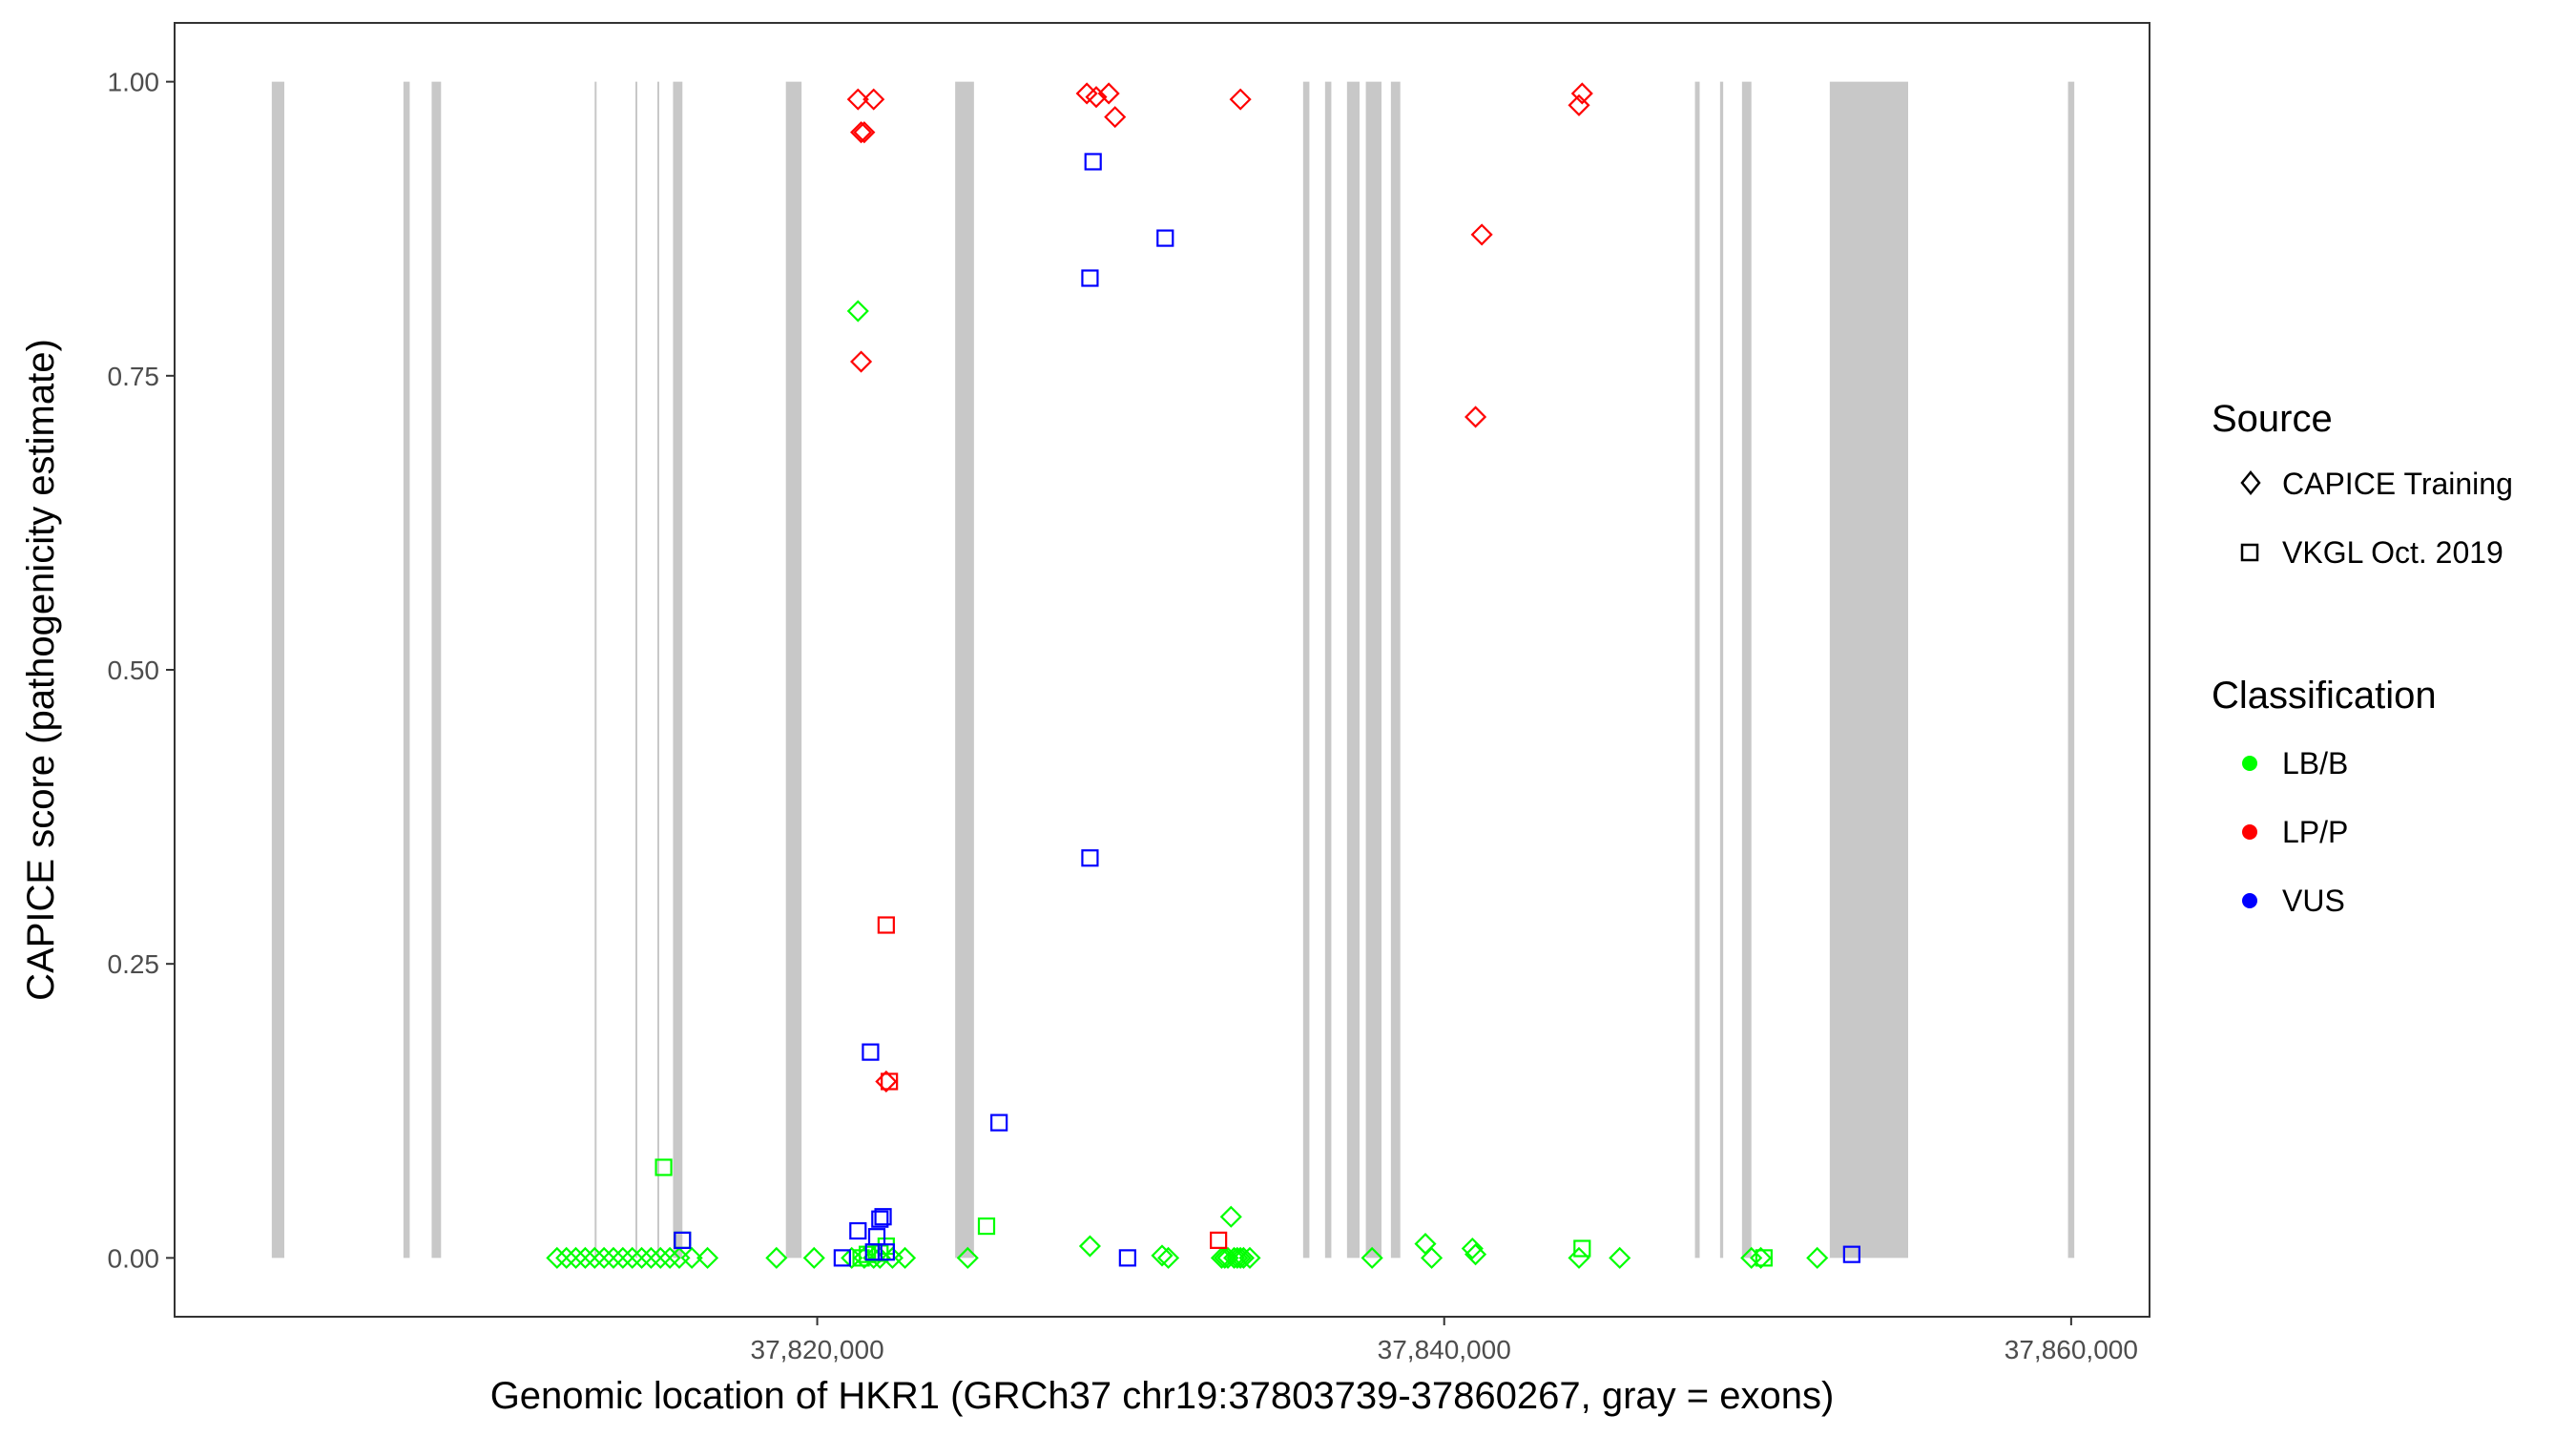  Describe the element at coordinates (2071, 1349) in the screenshot. I see `x-tick-label: 37,860,000` at that location.